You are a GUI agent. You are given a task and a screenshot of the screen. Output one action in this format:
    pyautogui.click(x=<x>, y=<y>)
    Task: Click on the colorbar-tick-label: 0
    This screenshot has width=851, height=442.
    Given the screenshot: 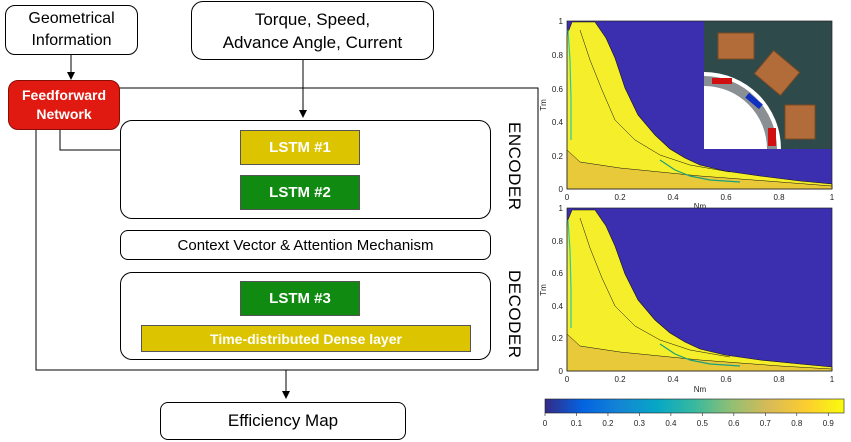 What is the action you would take?
    pyautogui.click(x=545, y=423)
    